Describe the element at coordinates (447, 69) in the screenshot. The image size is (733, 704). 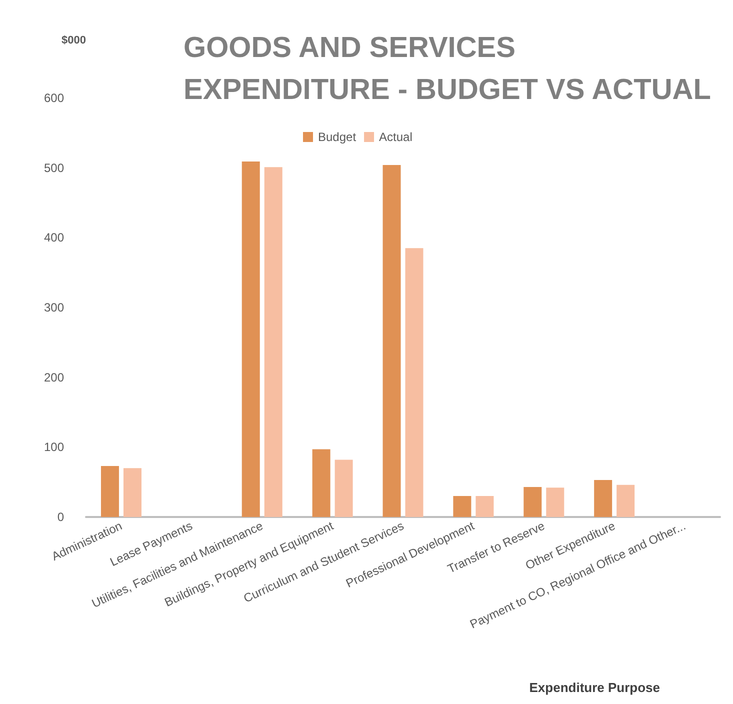
I see `chart-title: GOODS AND SERVICES EXPENDITURE - BUDGET VS ACTUAL` at that location.